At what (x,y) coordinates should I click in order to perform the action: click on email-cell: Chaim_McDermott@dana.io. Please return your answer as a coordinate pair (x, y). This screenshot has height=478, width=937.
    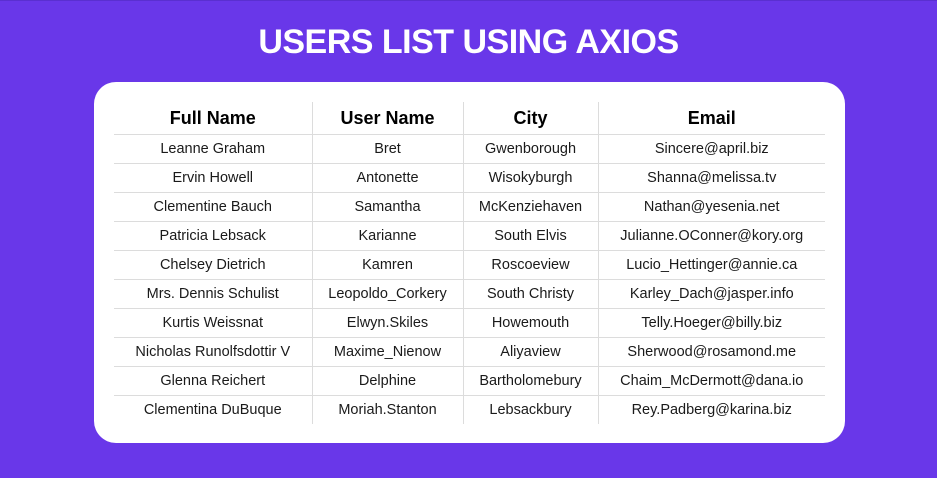
    Looking at the image, I should click on (711, 381).